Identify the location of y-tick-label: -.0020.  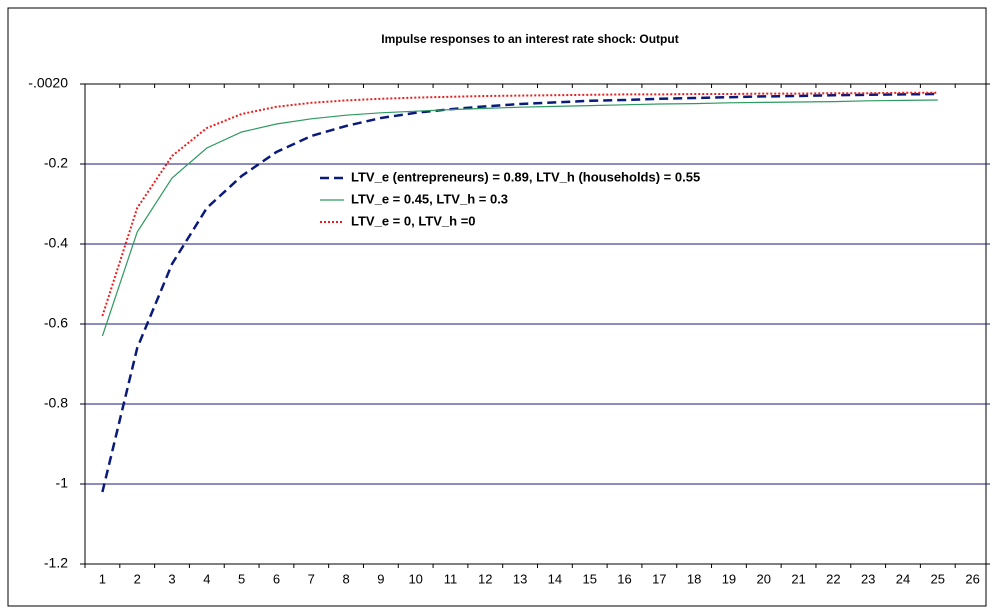
(48, 83).